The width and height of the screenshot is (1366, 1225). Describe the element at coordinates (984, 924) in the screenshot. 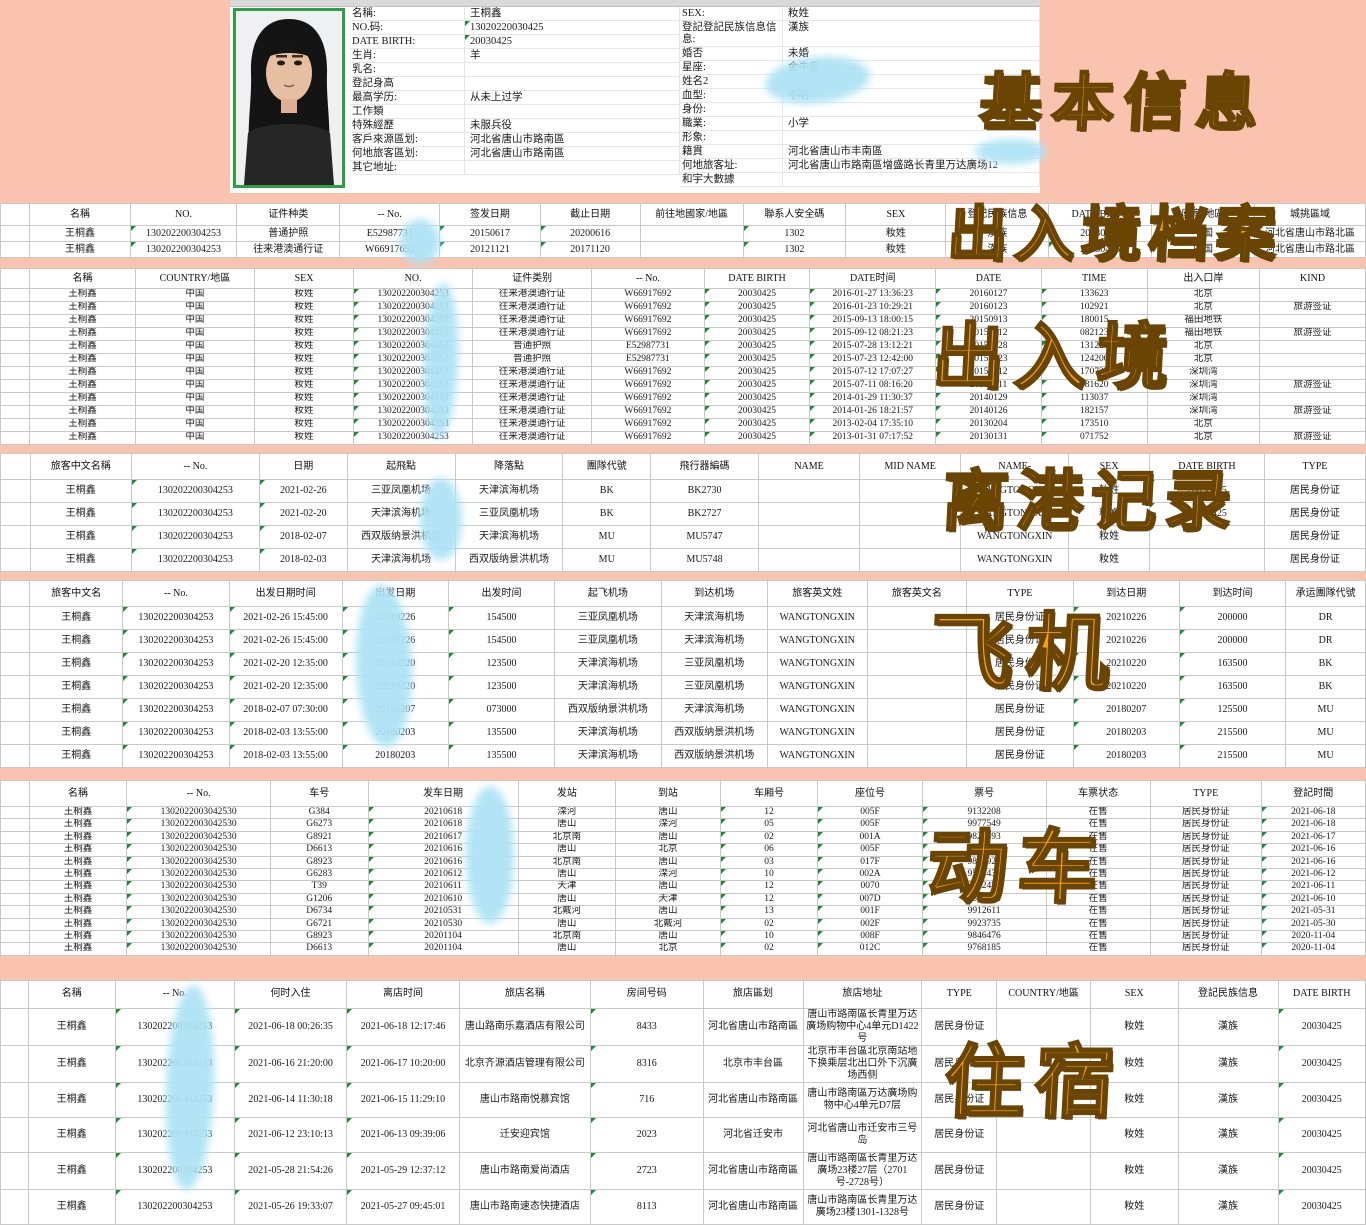

I see `cell: 9923735` at that location.